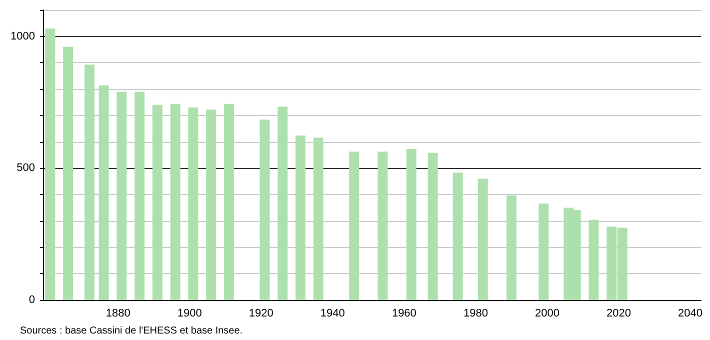 The width and height of the screenshot is (710, 340). Describe the element at coordinates (25, 168) in the screenshot. I see `y-tick-label: 500` at that location.